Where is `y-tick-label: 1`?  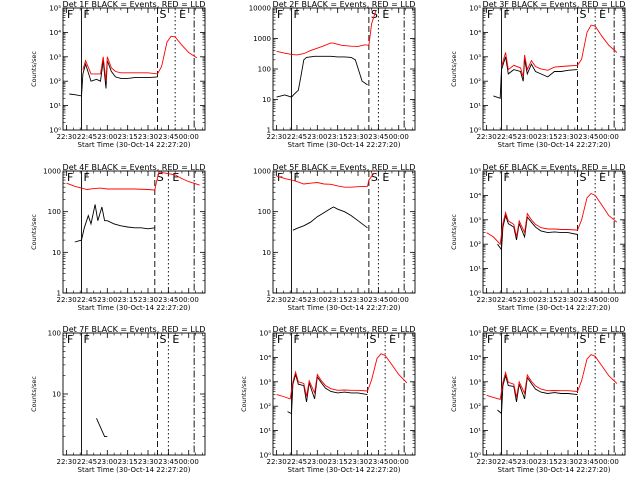
y-tick-label: 1 is located at coordinates (59, 294).